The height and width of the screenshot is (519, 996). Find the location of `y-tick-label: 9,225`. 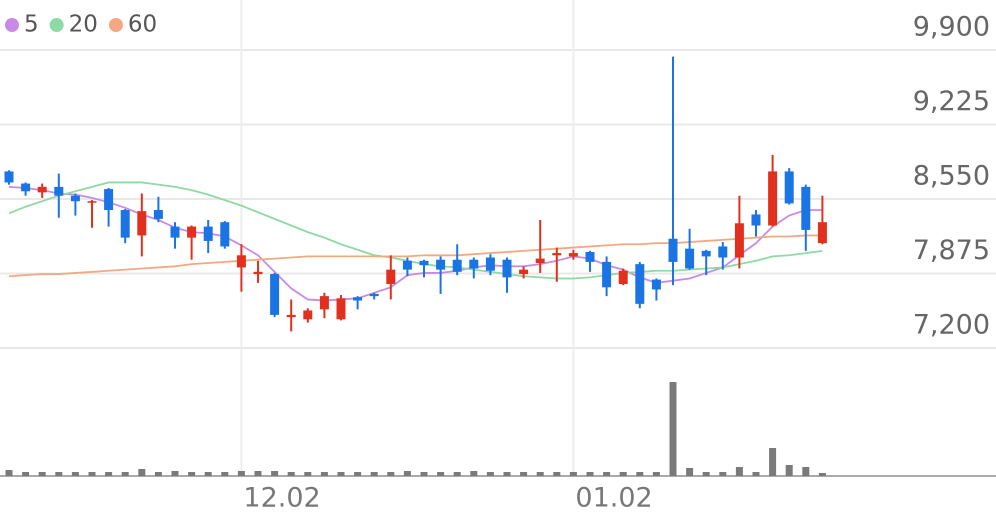

y-tick-label: 9,225 is located at coordinates (951, 101).